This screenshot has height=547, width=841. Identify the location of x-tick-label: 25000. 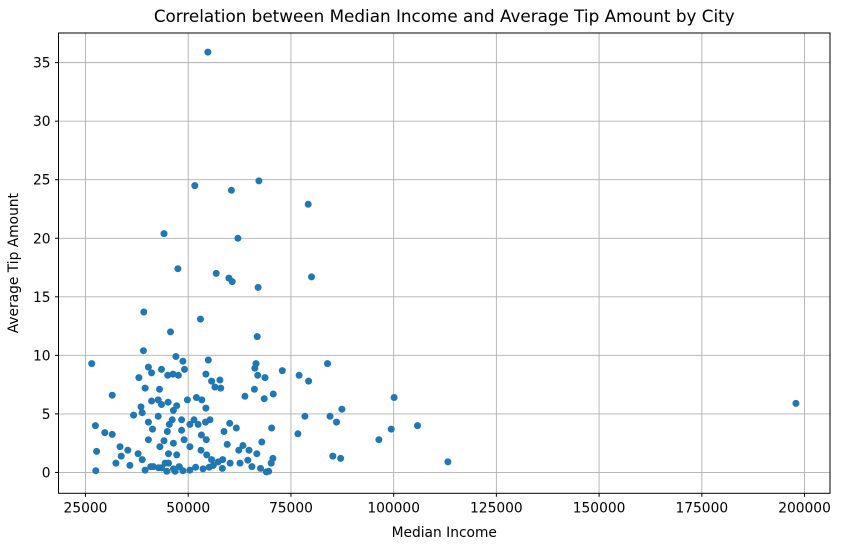
(86, 508).